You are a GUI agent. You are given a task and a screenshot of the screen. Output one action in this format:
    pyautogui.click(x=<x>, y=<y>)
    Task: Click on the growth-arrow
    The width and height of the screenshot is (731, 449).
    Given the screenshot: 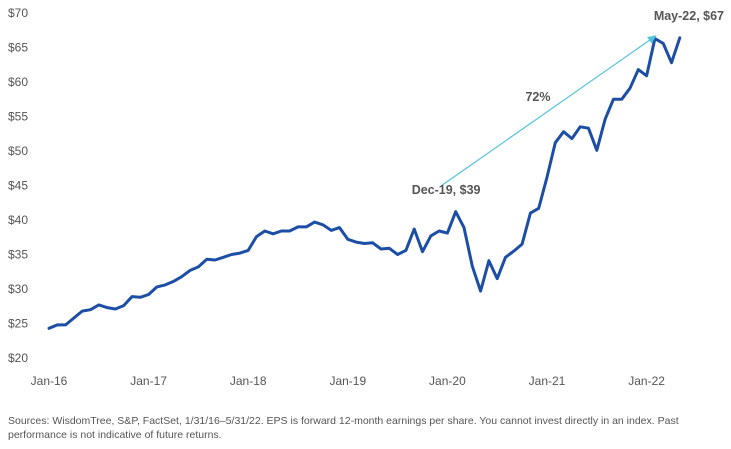 What is the action you would take?
    pyautogui.click(x=548, y=111)
    